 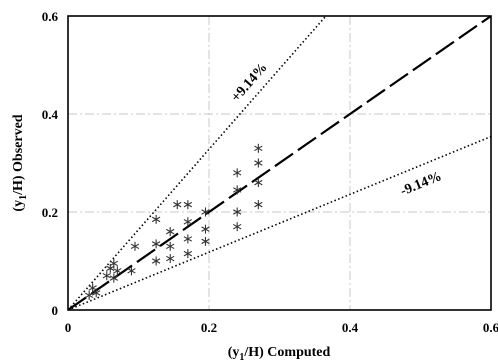 What do you see at coordinates (421, 184) in the screenshot?
I see `lower-bound-label: -9.14%` at bounding box center [421, 184].